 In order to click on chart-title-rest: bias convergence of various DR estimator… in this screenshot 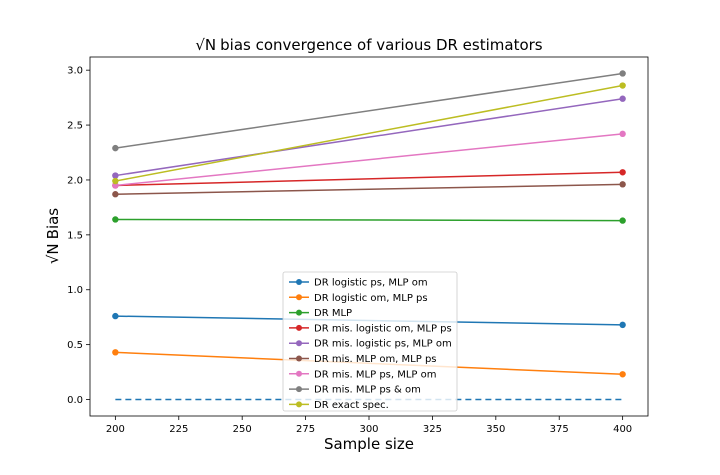, I will do `click(381, 45)`.